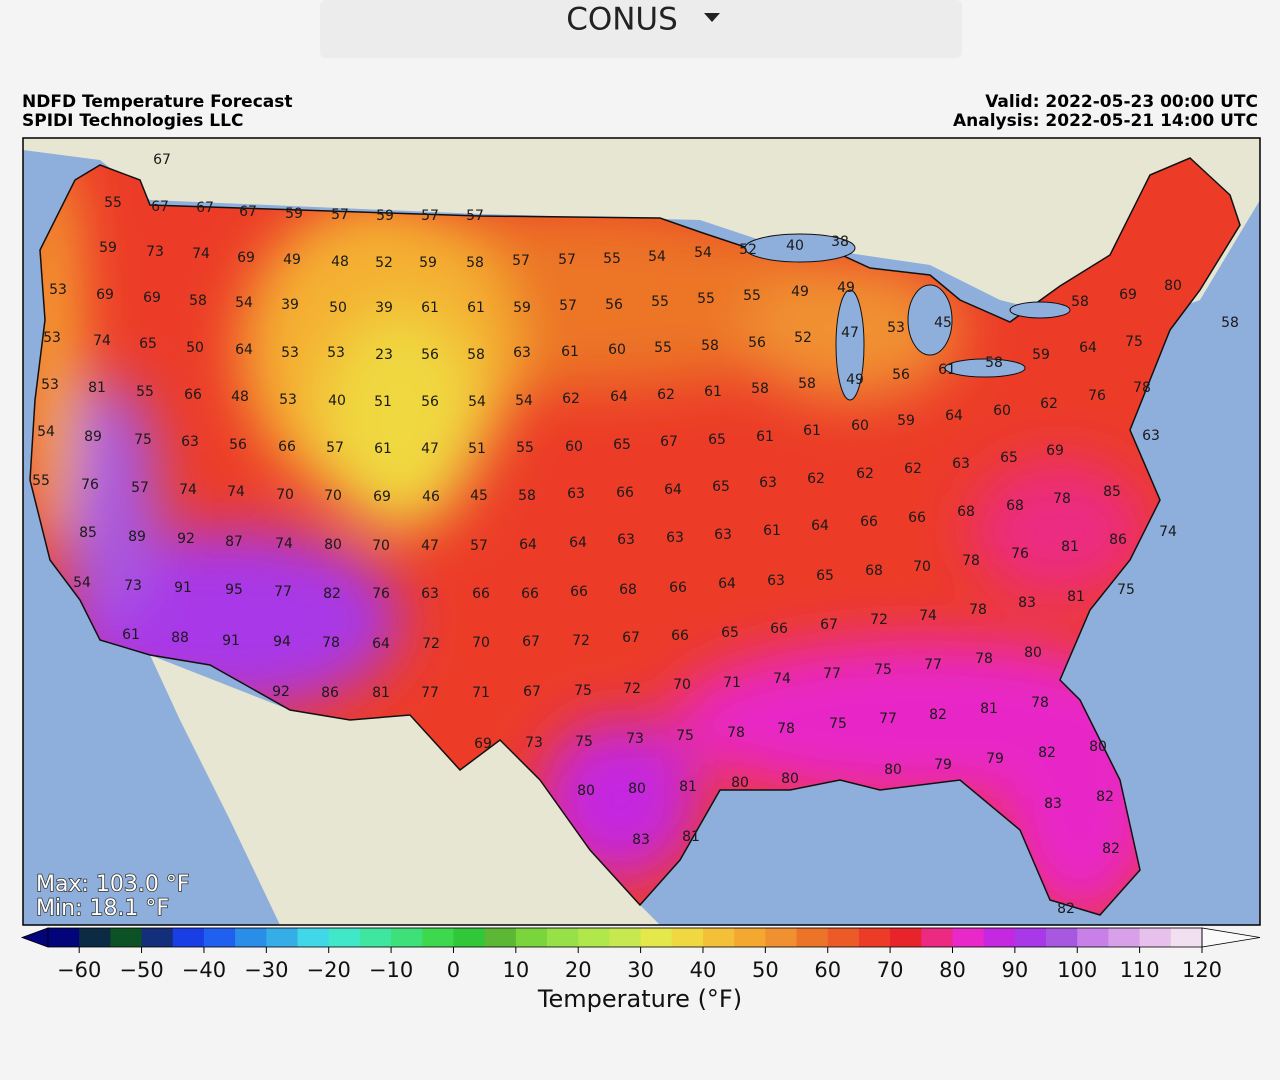  Describe the element at coordinates (1077, 970) in the screenshot. I see `colorbar-tick-label: 100` at that location.